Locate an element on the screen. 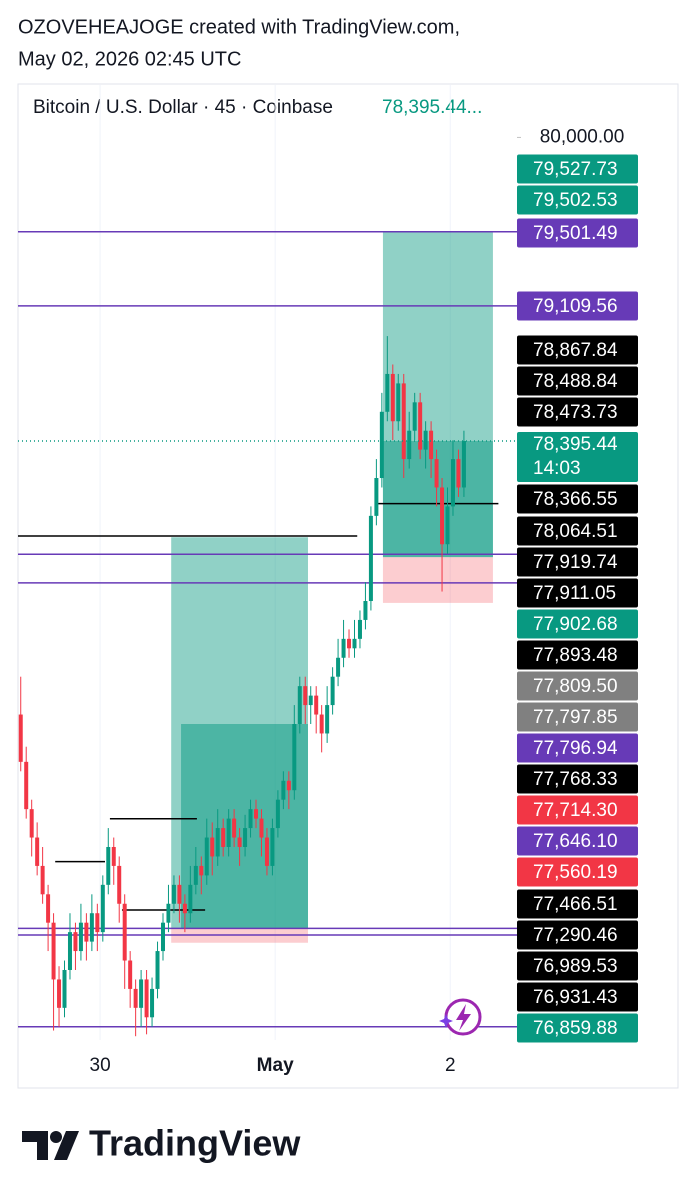 The image size is (696, 1200). price-label: 77,768.33 is located at coordinates (575, 779).